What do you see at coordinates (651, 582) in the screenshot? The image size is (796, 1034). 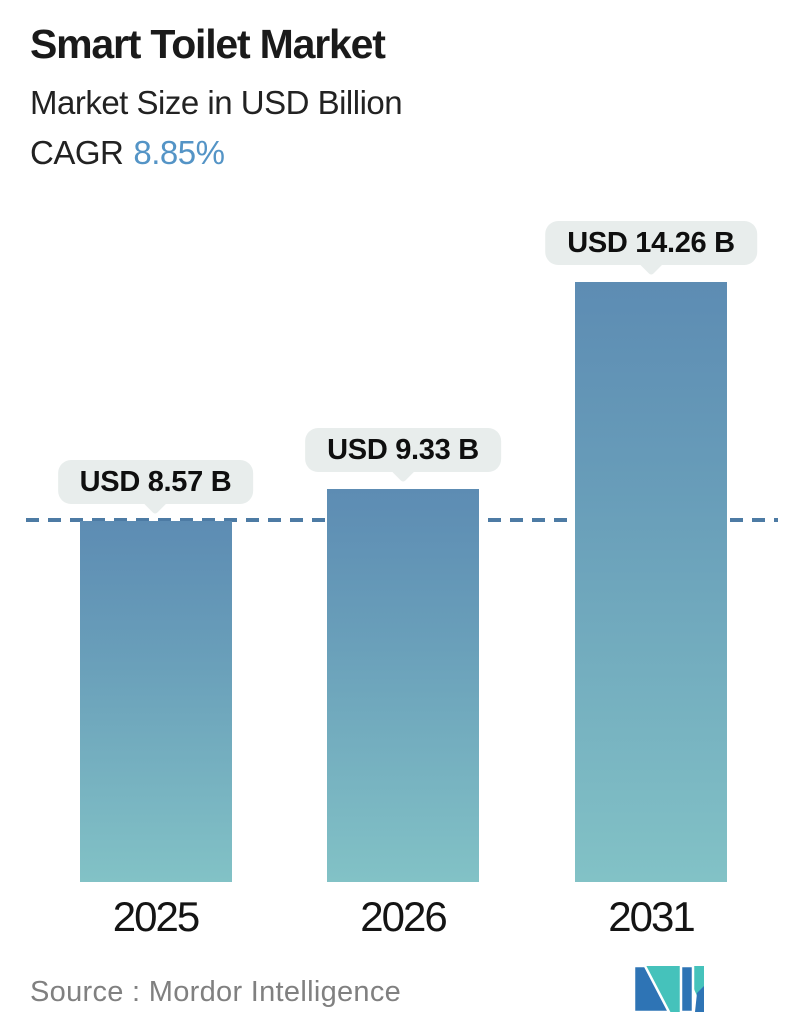 I see `bar-2031` at bounding box center [651, 582].